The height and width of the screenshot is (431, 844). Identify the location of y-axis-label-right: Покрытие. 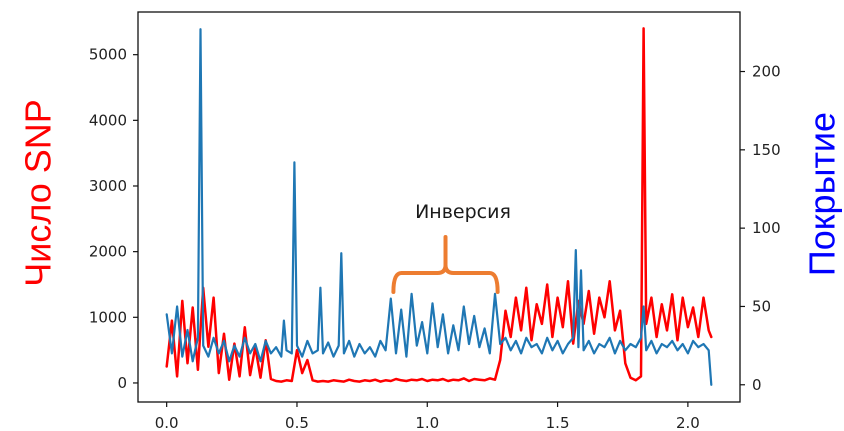
(822, 194).